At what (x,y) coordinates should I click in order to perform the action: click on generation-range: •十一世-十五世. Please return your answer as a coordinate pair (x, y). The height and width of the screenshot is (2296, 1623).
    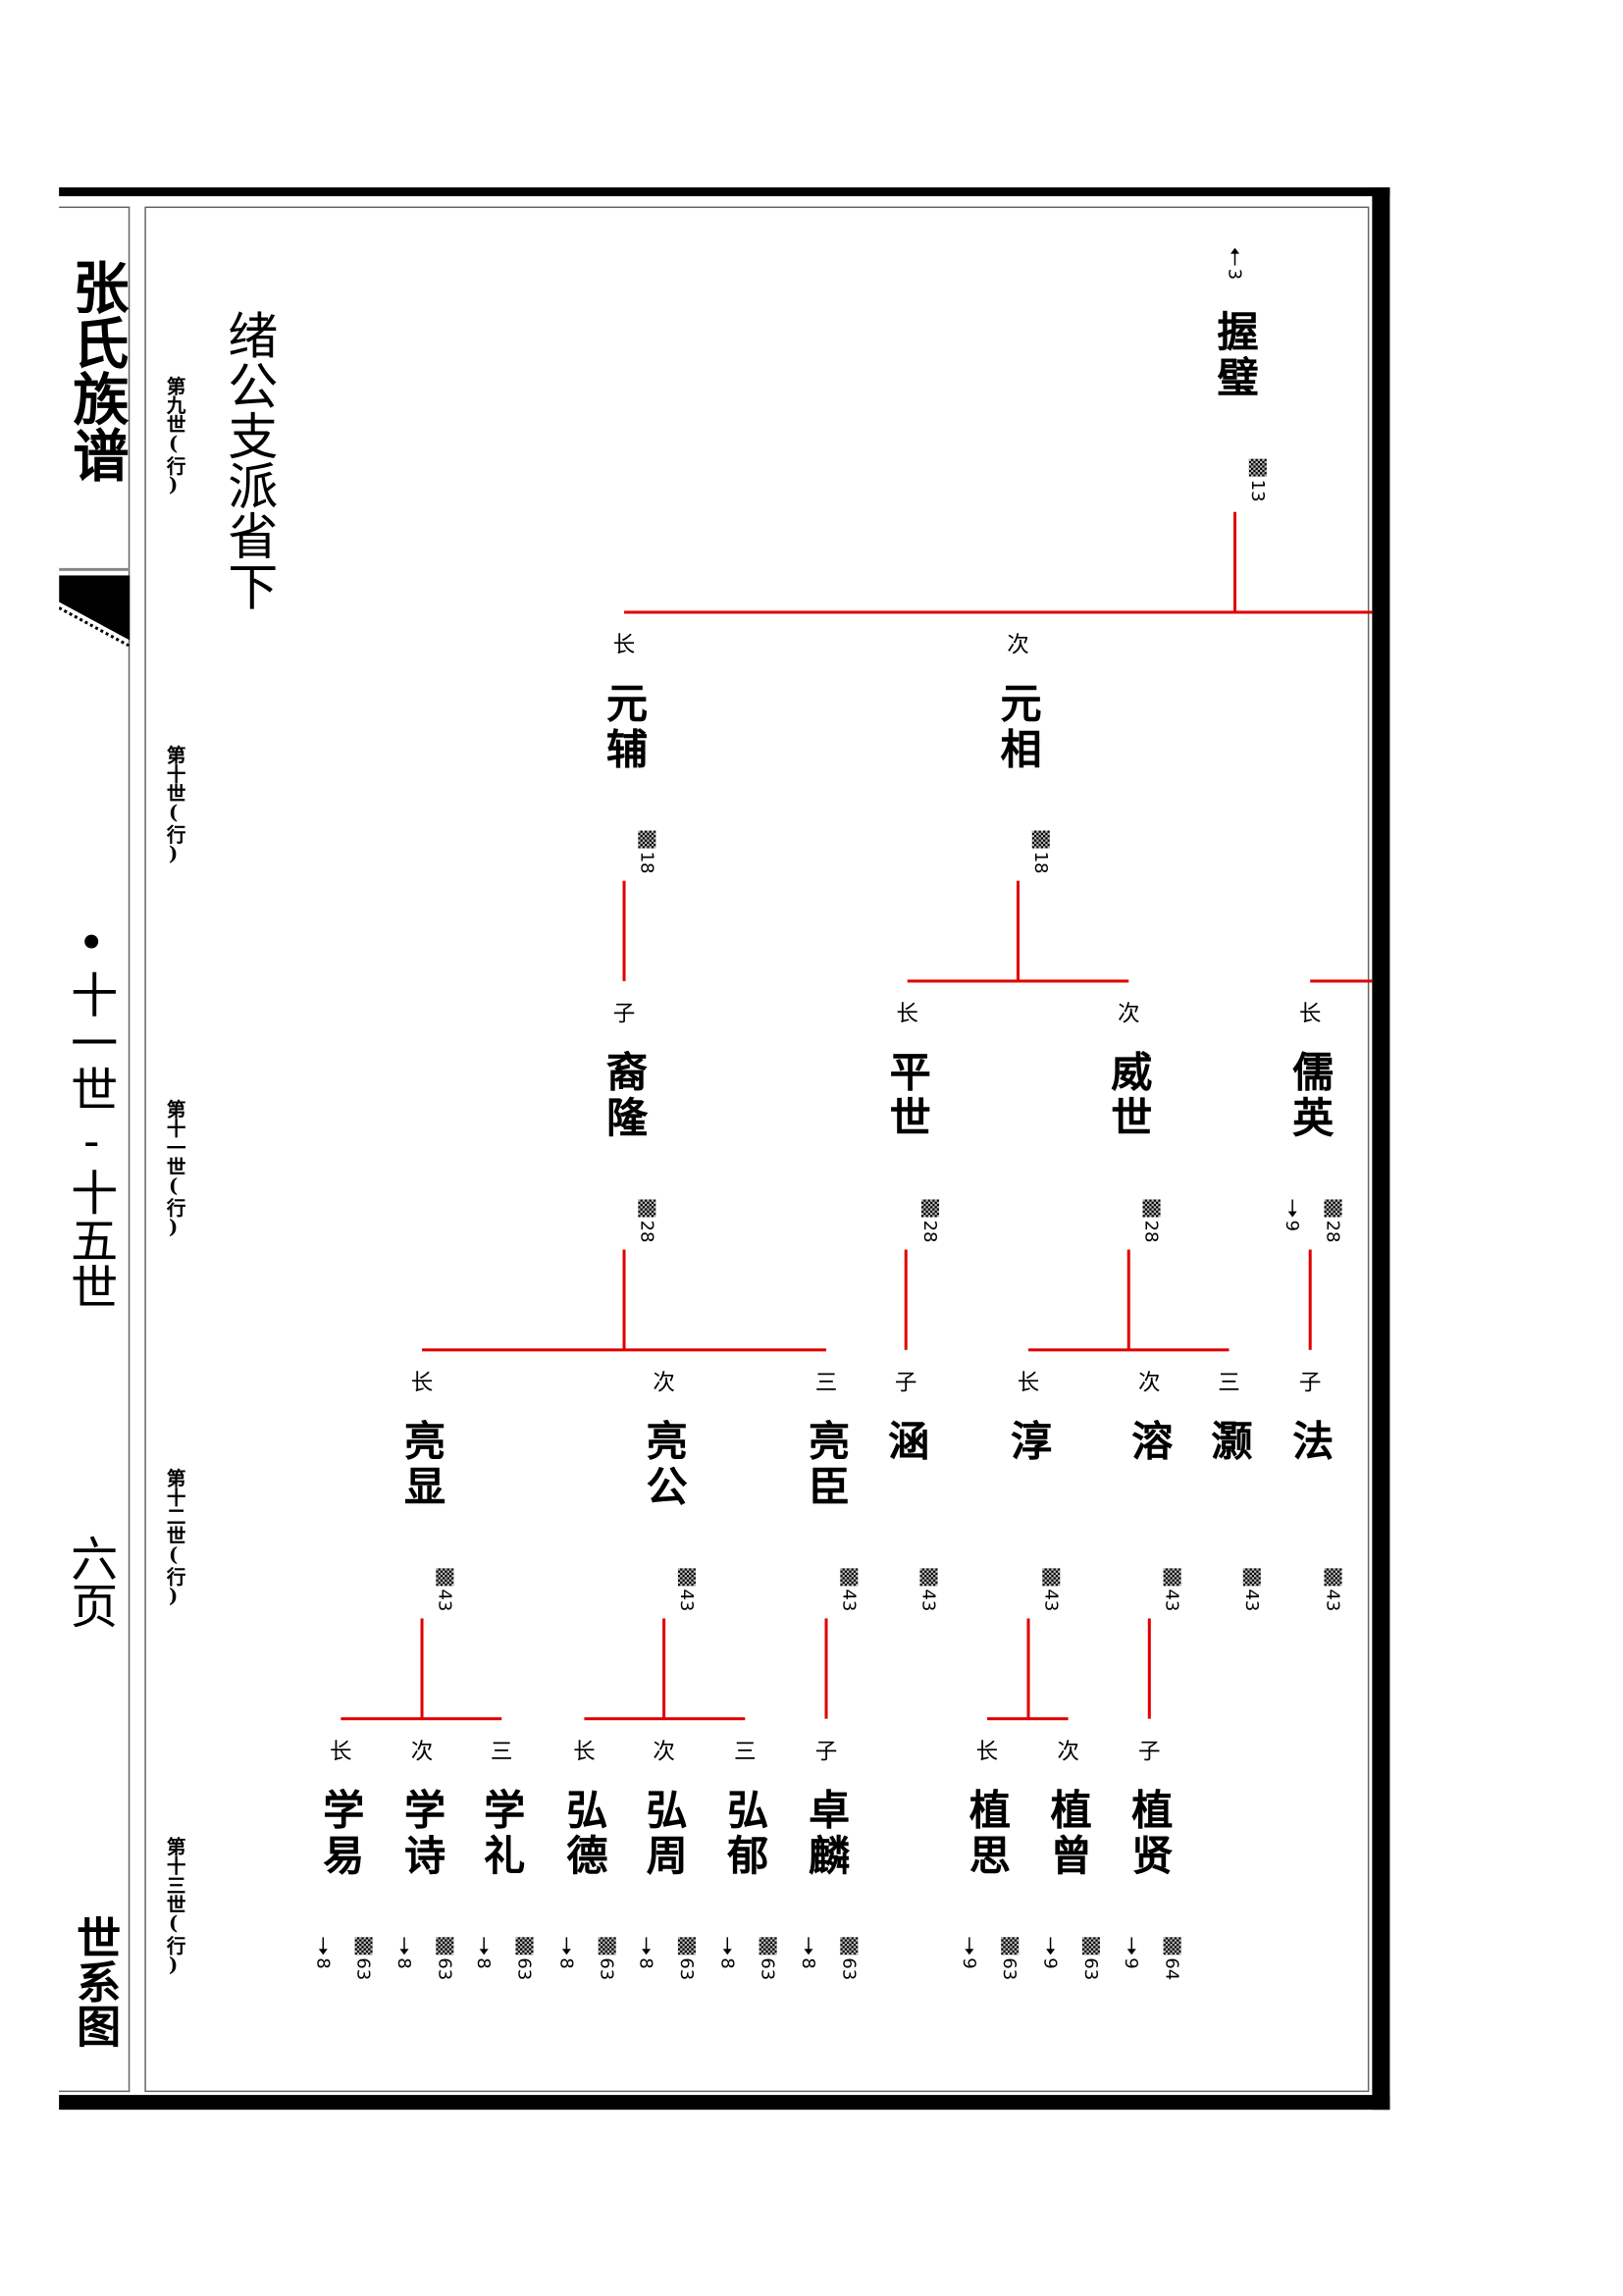
    Looking at the image, I should click on (91, 1112).